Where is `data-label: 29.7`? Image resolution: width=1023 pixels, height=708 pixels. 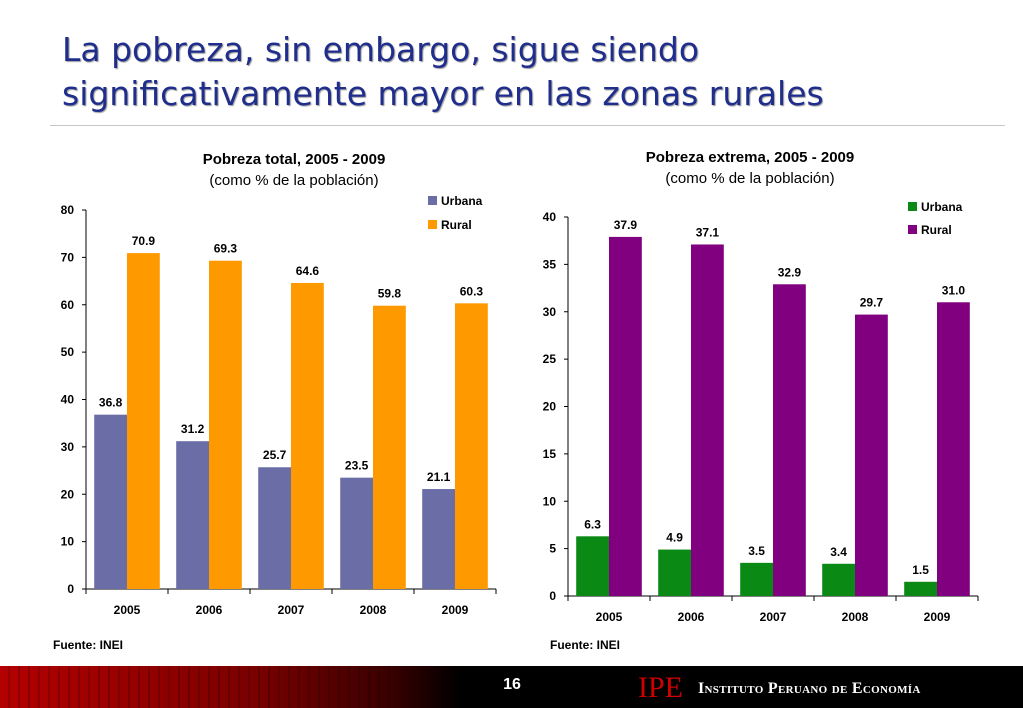 data-label: 29.7 is located at coordinates (872, 303).